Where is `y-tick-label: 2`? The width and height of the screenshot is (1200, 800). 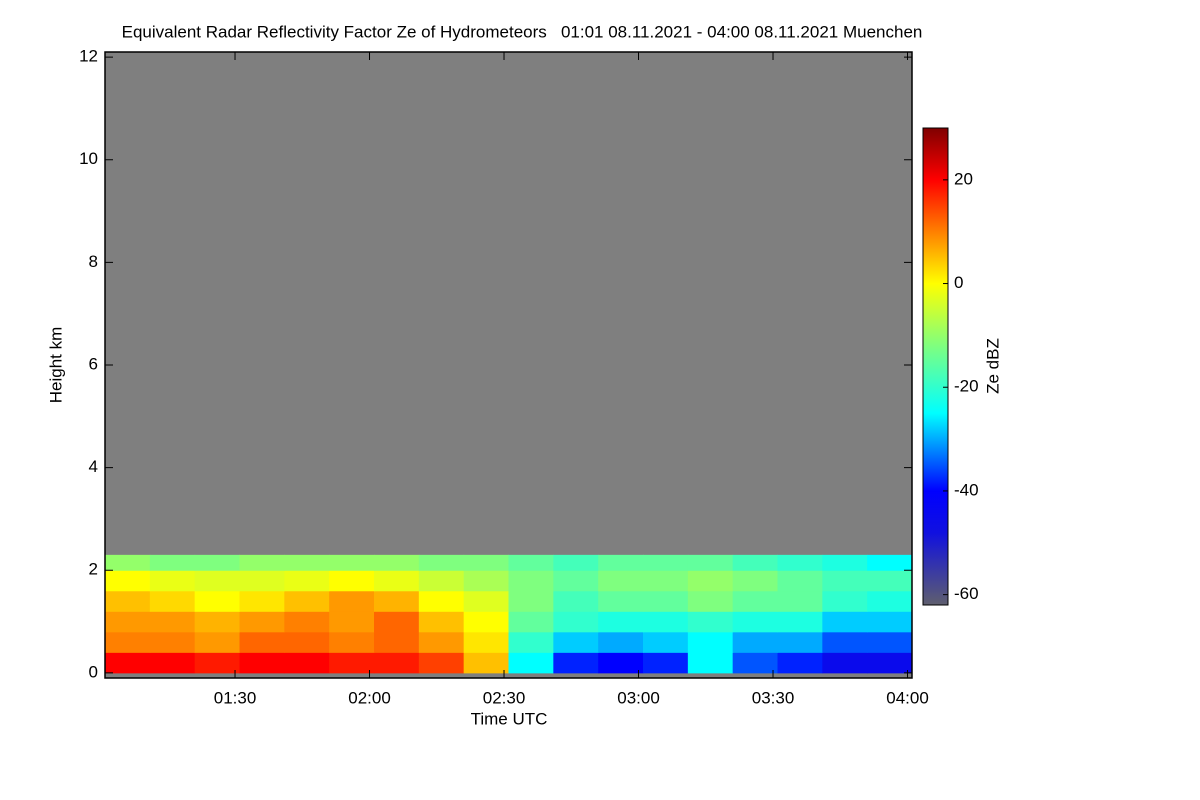 y-tick-label: 2 is located at coordinates (93, 569).